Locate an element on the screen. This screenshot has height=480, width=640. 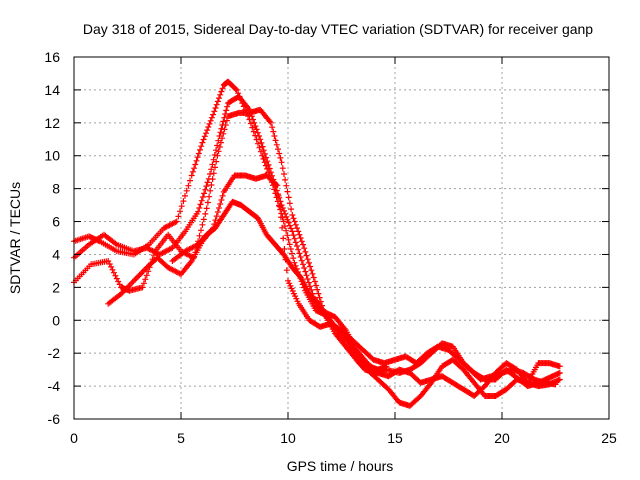
y-tick-label: -4 is located at coordinates (54, 386).